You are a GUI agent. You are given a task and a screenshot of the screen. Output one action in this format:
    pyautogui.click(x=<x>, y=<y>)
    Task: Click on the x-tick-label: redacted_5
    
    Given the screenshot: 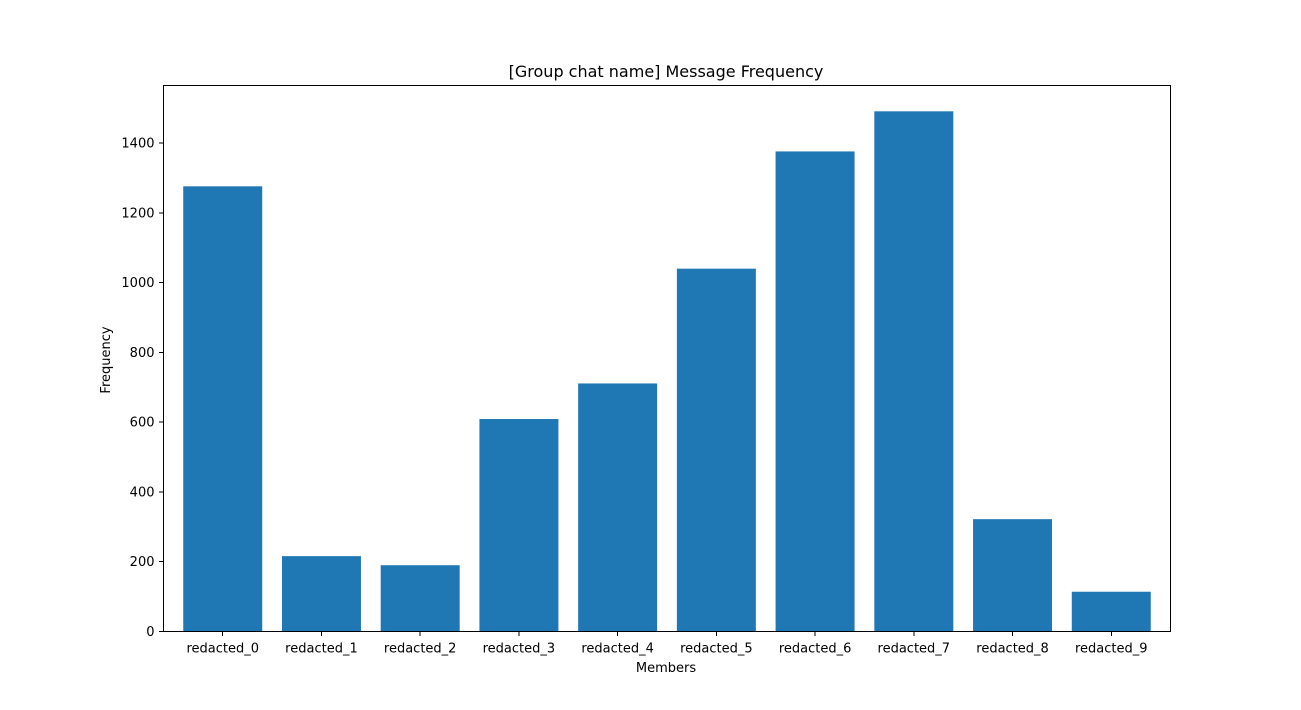 What is the action you would take?
    pyautogui.click(x=716, y=649)
    